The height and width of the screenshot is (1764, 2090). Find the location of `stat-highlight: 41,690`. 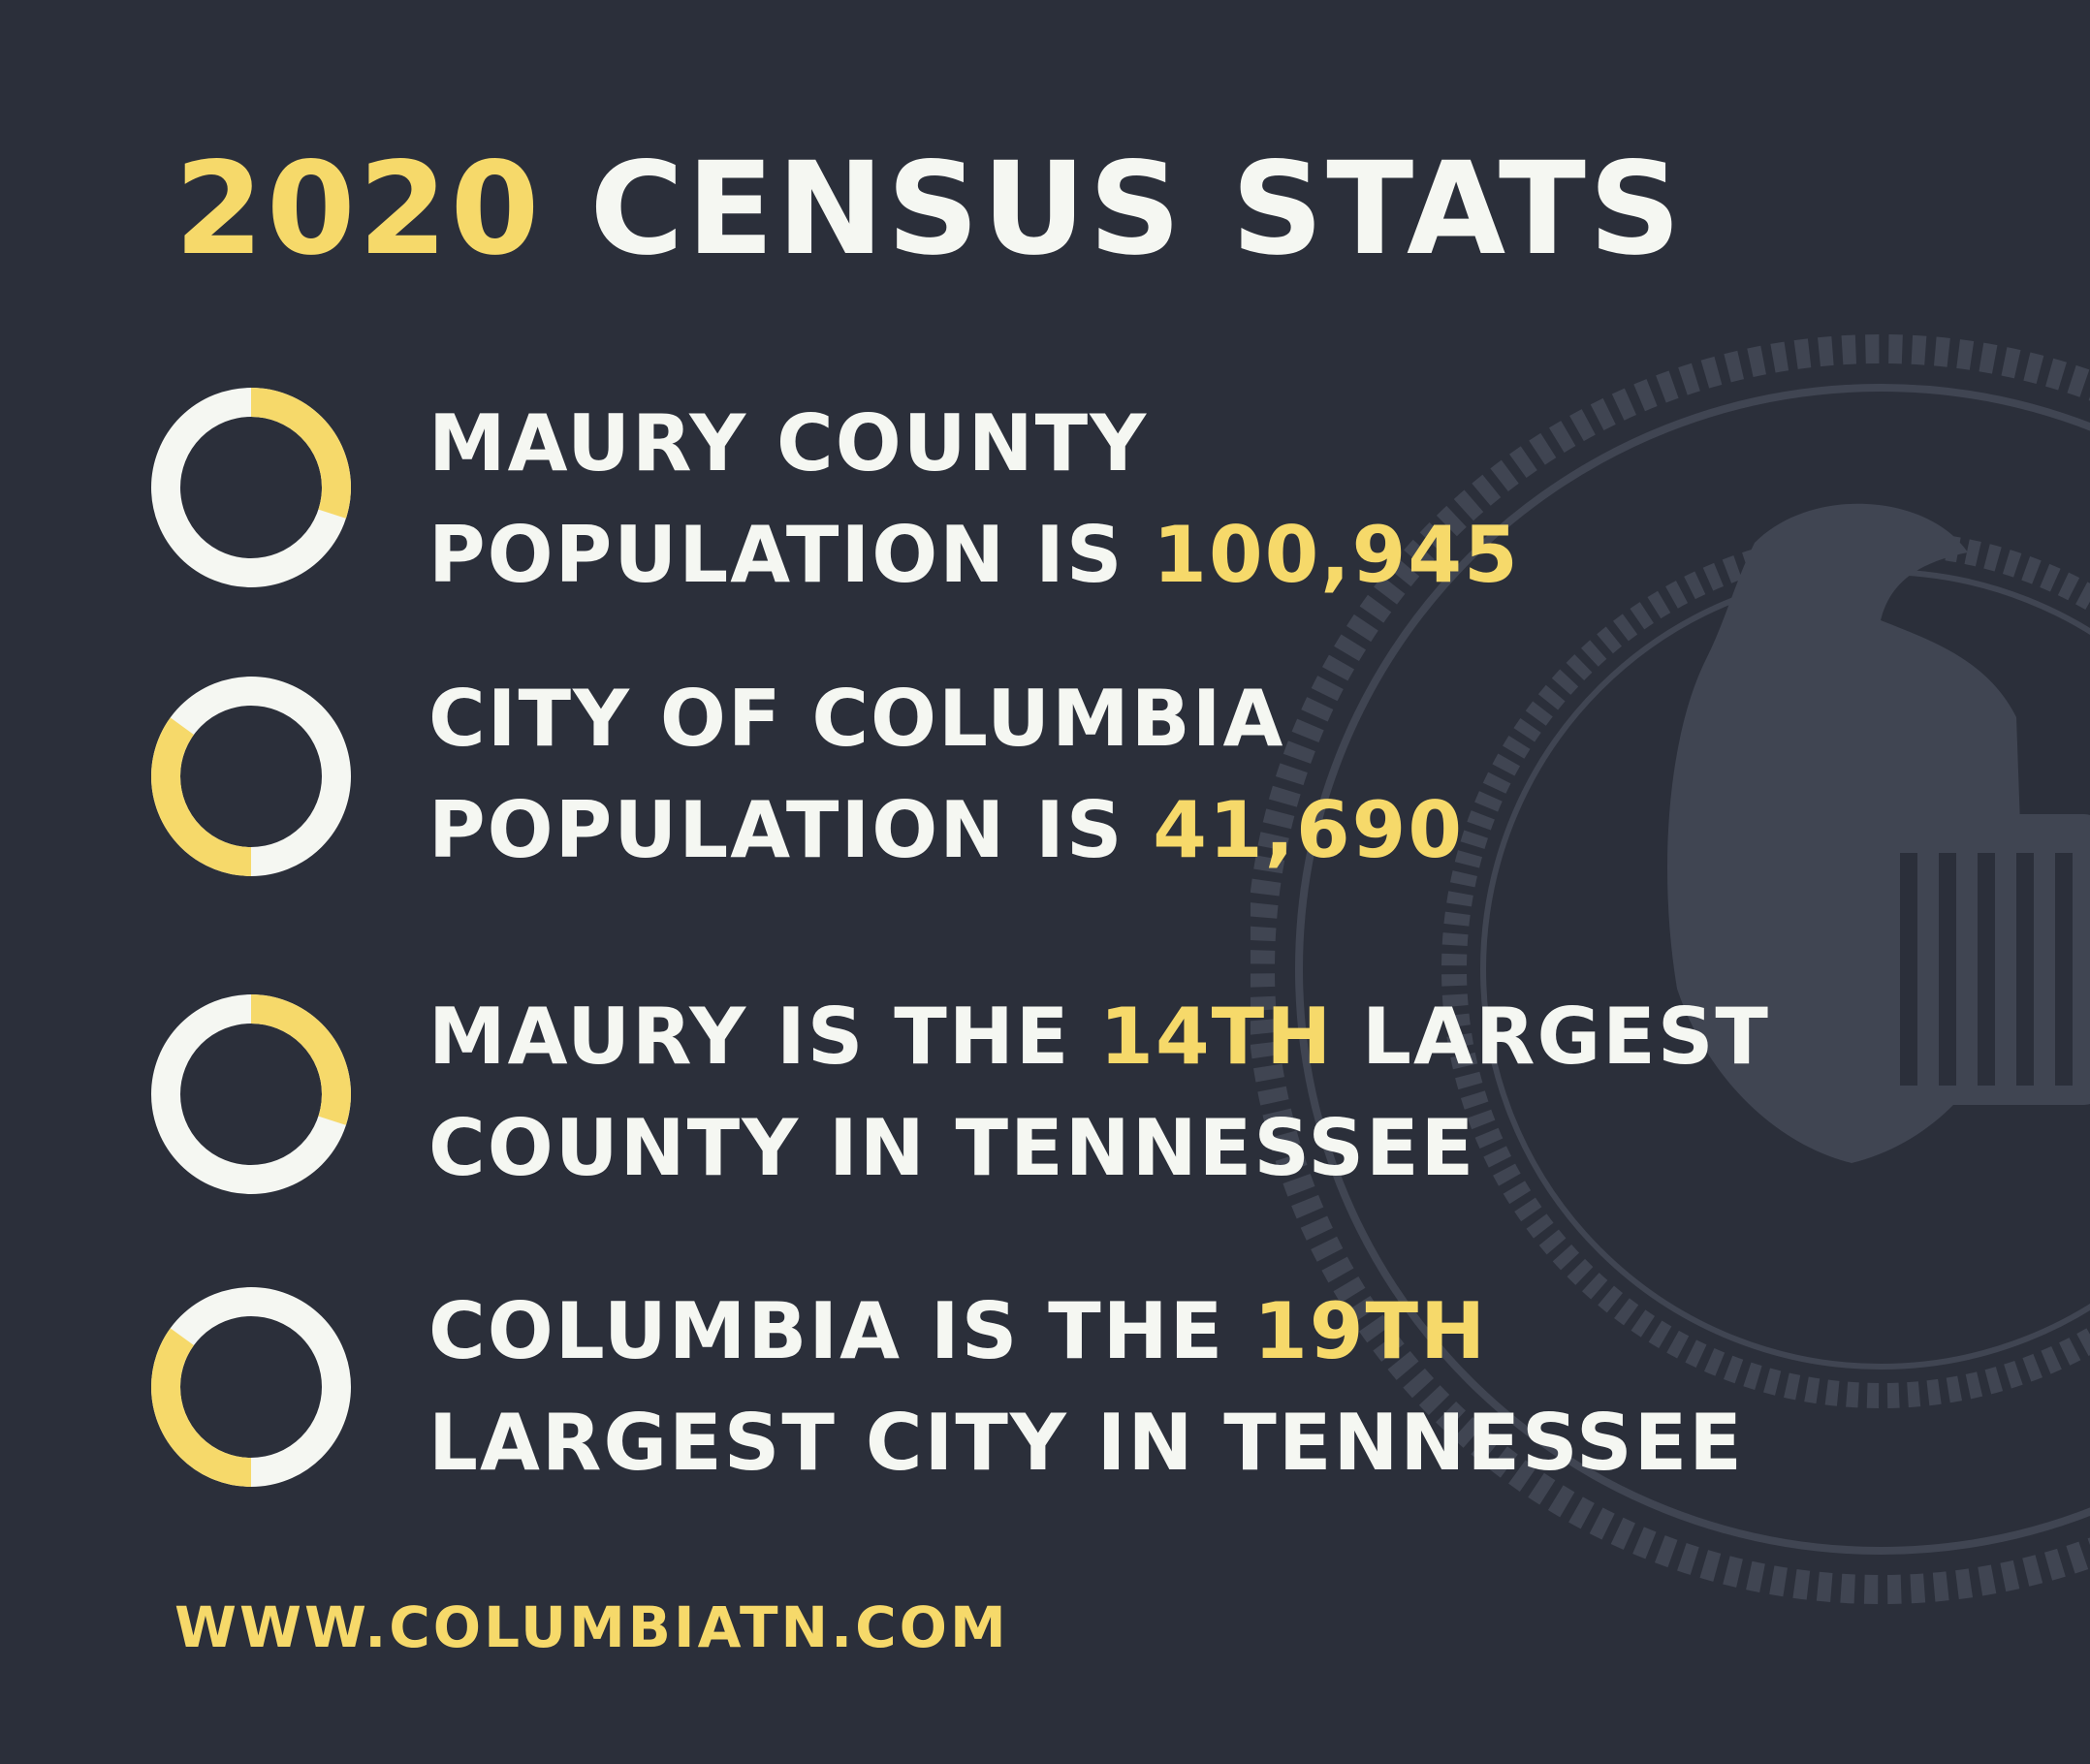

stat-highlight: 41,690 is located at coordinates (1309, 830).